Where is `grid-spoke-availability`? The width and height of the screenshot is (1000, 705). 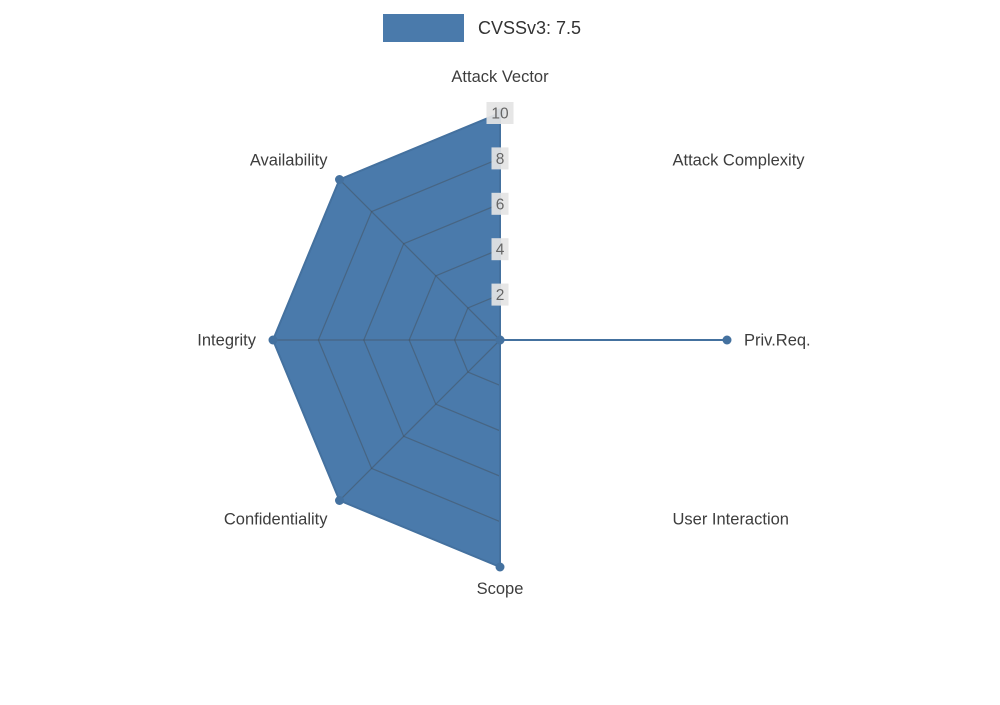
grid-spoke-availability is located at coordinates (420, 260).